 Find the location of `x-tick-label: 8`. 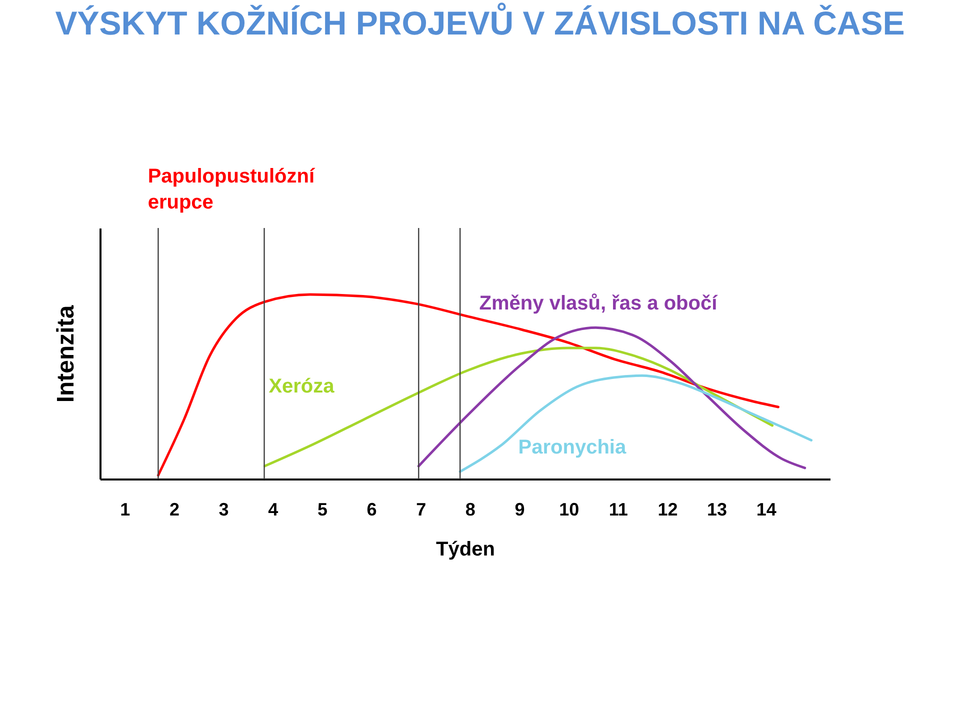

x-tick-label: 8 is located at coordinates (470, 510).